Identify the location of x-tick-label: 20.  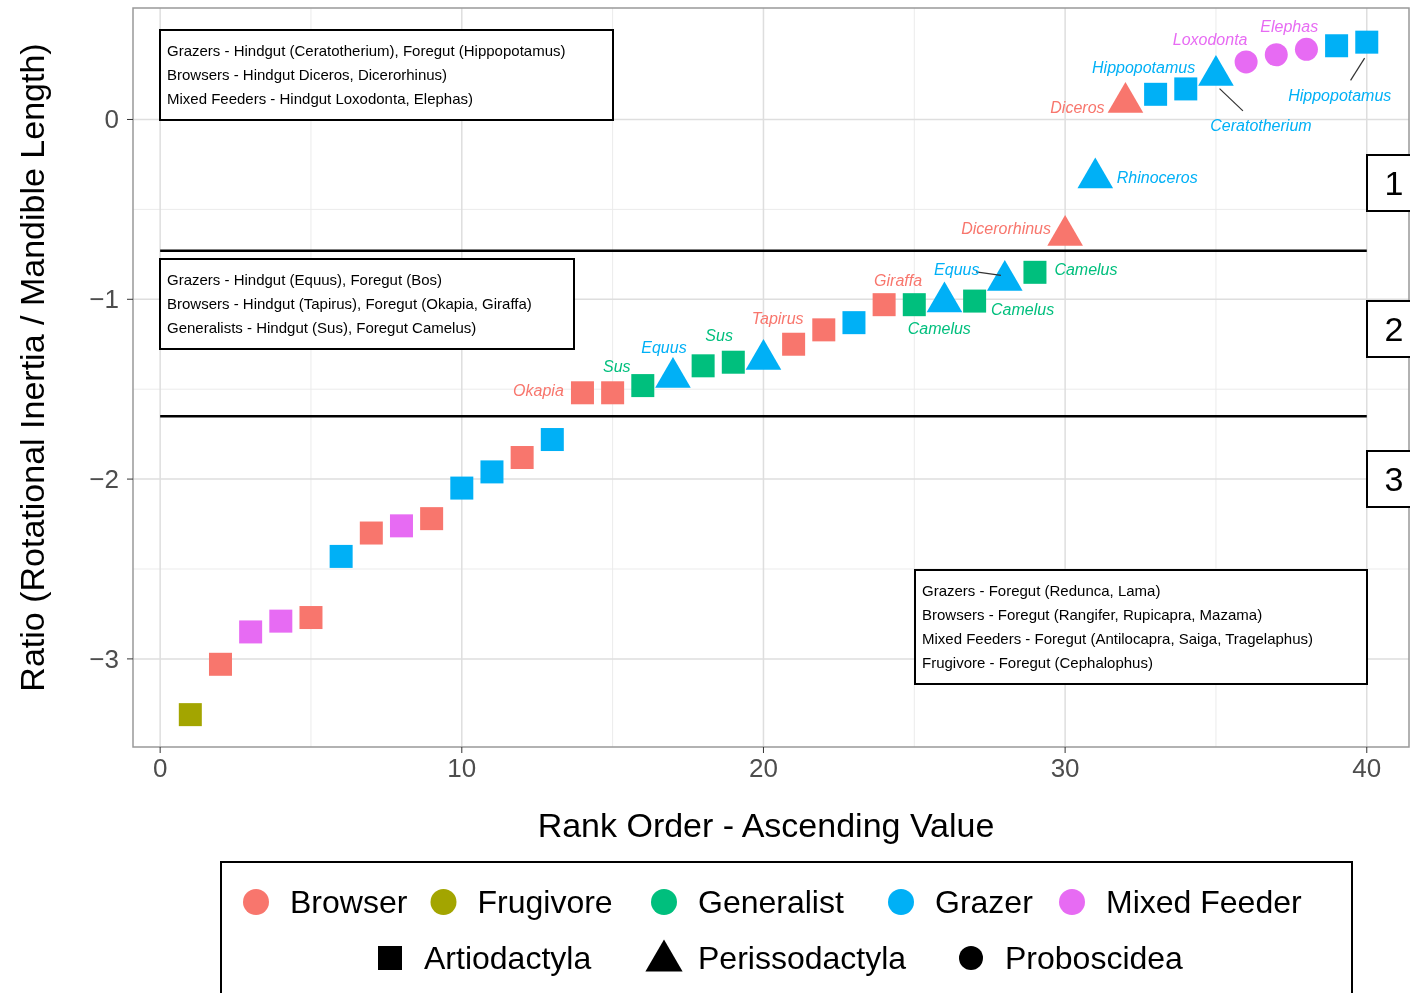
(763, 768).